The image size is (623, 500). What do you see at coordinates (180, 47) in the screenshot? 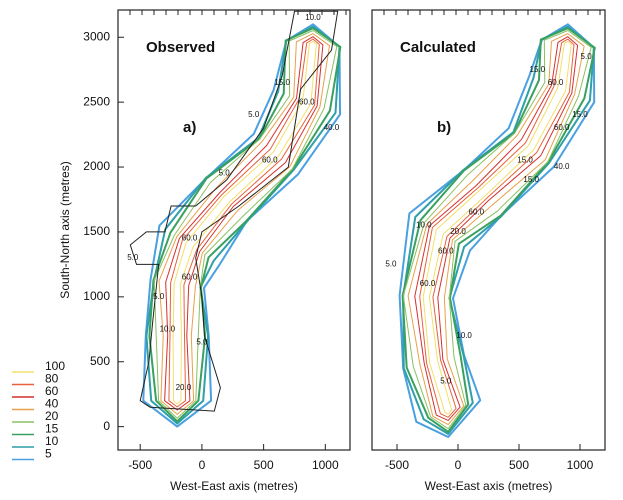
I see `panel-title: Observed` at bounding box center [180, 47].